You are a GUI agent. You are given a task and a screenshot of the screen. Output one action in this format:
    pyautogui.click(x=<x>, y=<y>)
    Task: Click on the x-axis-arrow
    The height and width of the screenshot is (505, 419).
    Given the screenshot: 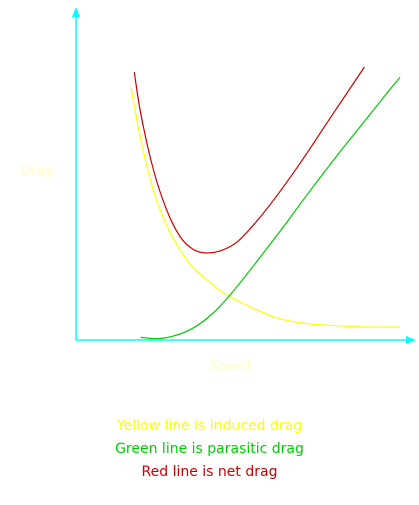 What is the action you would take?
    pyautogui.click(x=411, y=340)
    